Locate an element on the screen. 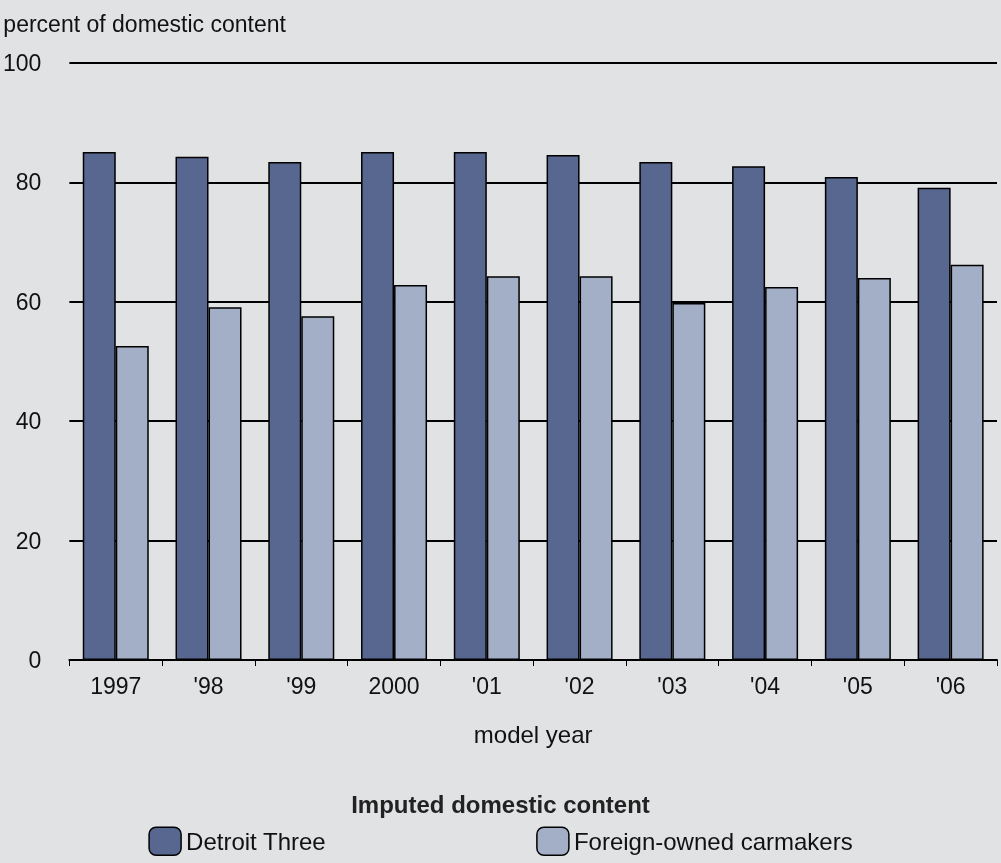 This screenshot has height=863, width=1001. x-tick-label: '04 is located at coordinates (765, 685).